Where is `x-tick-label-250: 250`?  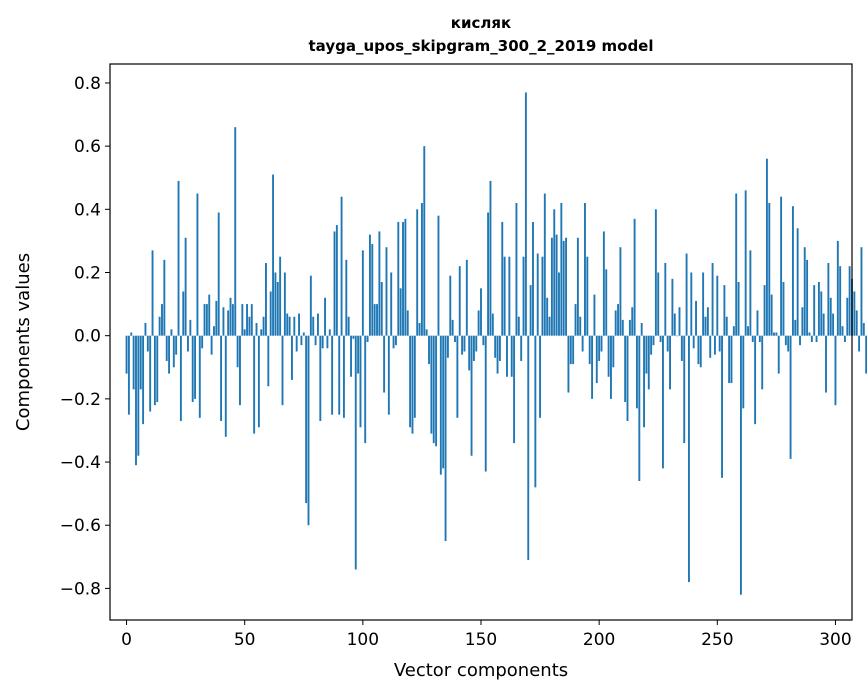 x-tick-label-250: 250 is located at coordinates (717, 640).